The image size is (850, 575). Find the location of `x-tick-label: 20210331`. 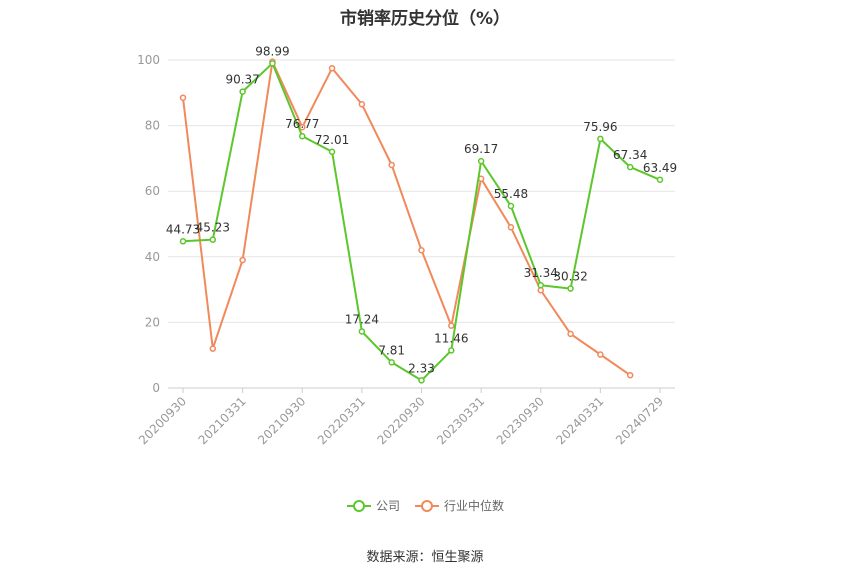

x-tick-label: 20210331 is located at coordinates (222, 420).